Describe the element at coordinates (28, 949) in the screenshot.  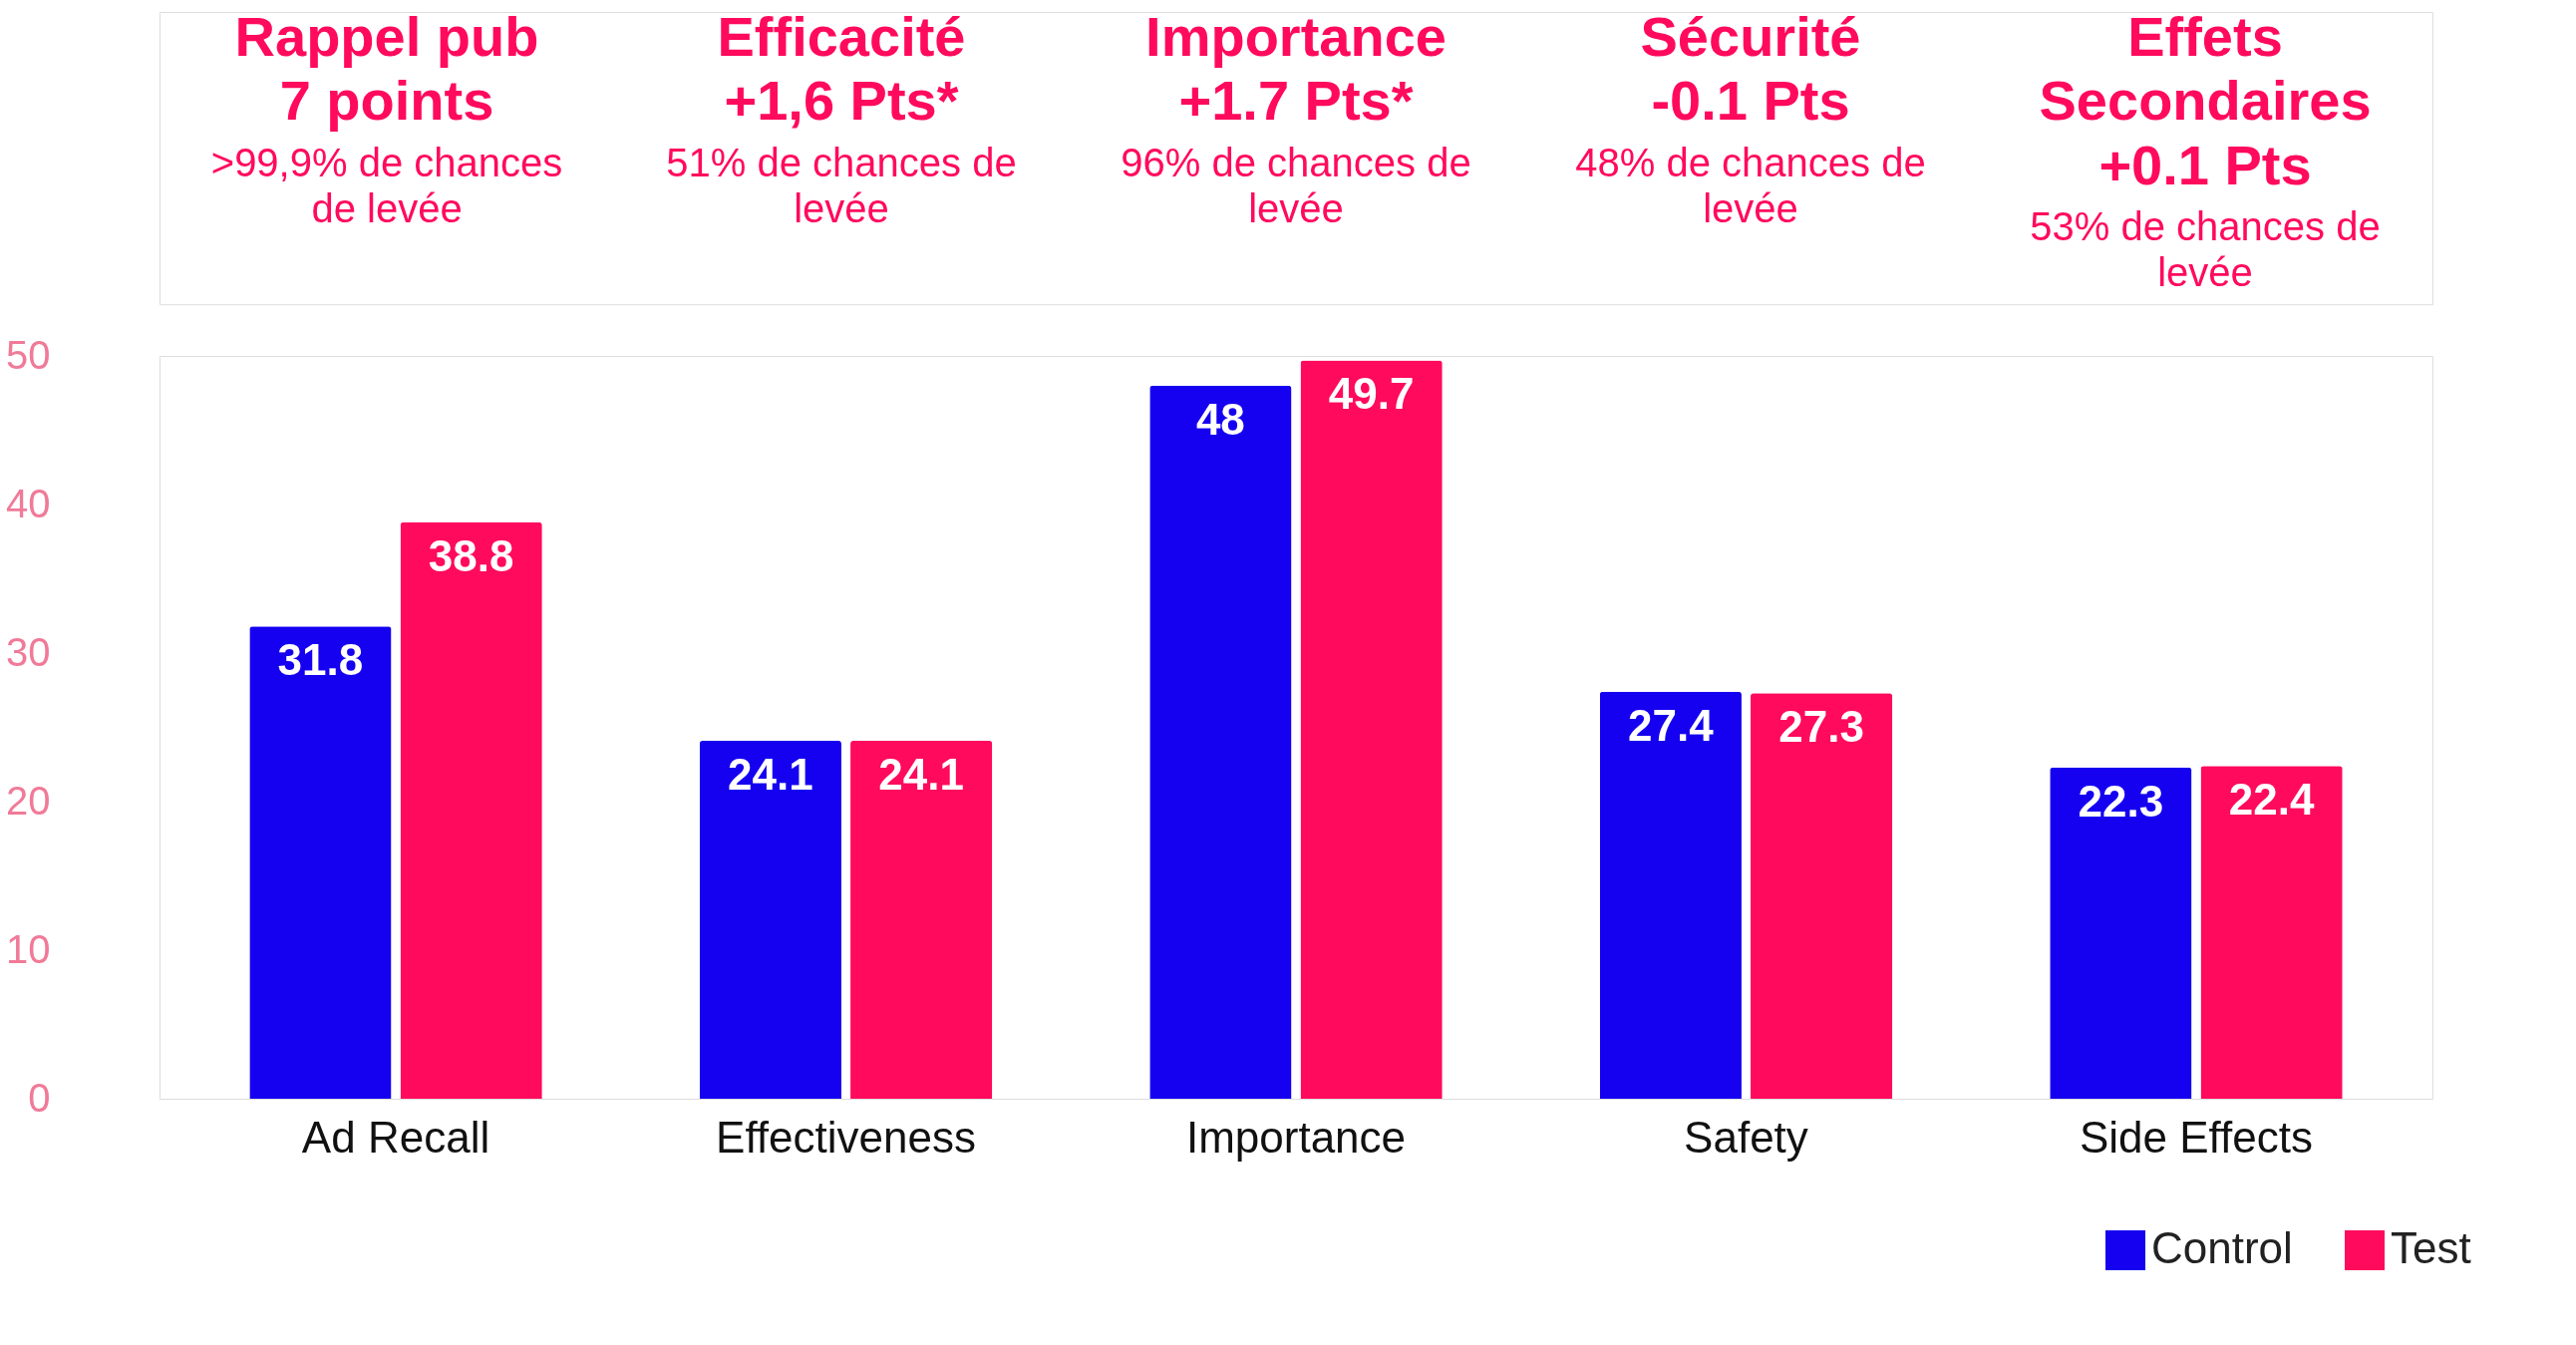
I see `y-tick-label: 10` at that location.